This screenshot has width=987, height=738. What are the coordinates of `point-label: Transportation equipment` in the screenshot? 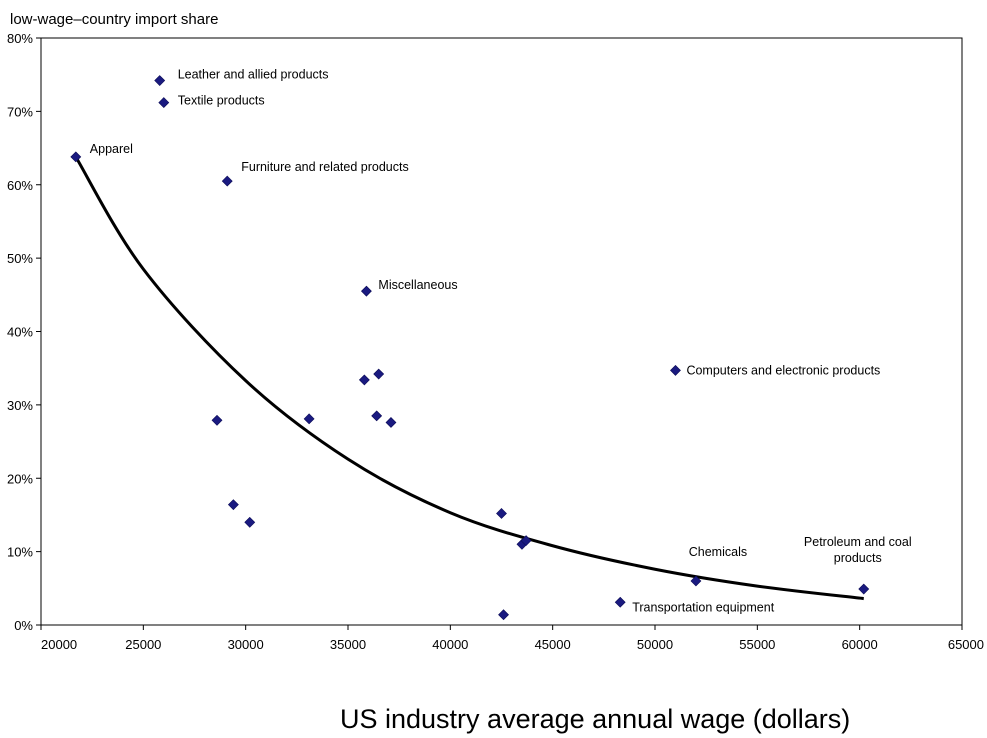 It's located at (703, 607).